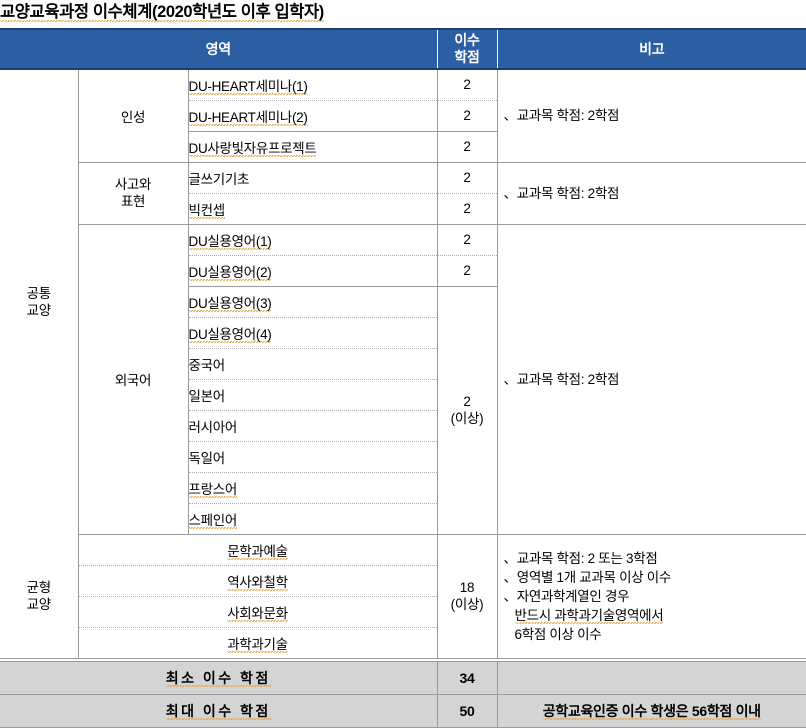 This screenshot has height=728, width=806. What do you see at coordinates (257, 549) in the screenshot?
I see `balance-course-name: 문학과예술` at bounding box center [257, 549].